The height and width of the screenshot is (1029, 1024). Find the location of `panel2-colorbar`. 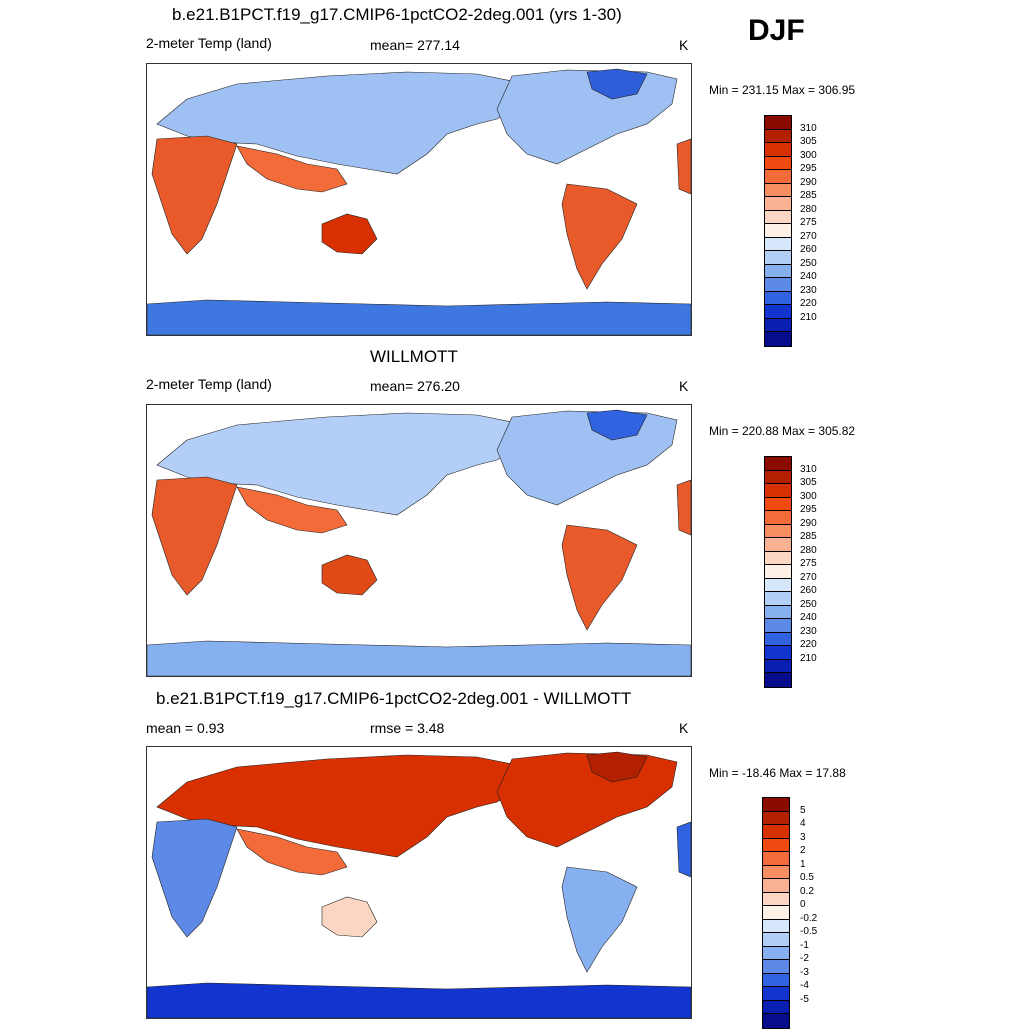

panel2-colorbar is located at coordinates (778, 572).